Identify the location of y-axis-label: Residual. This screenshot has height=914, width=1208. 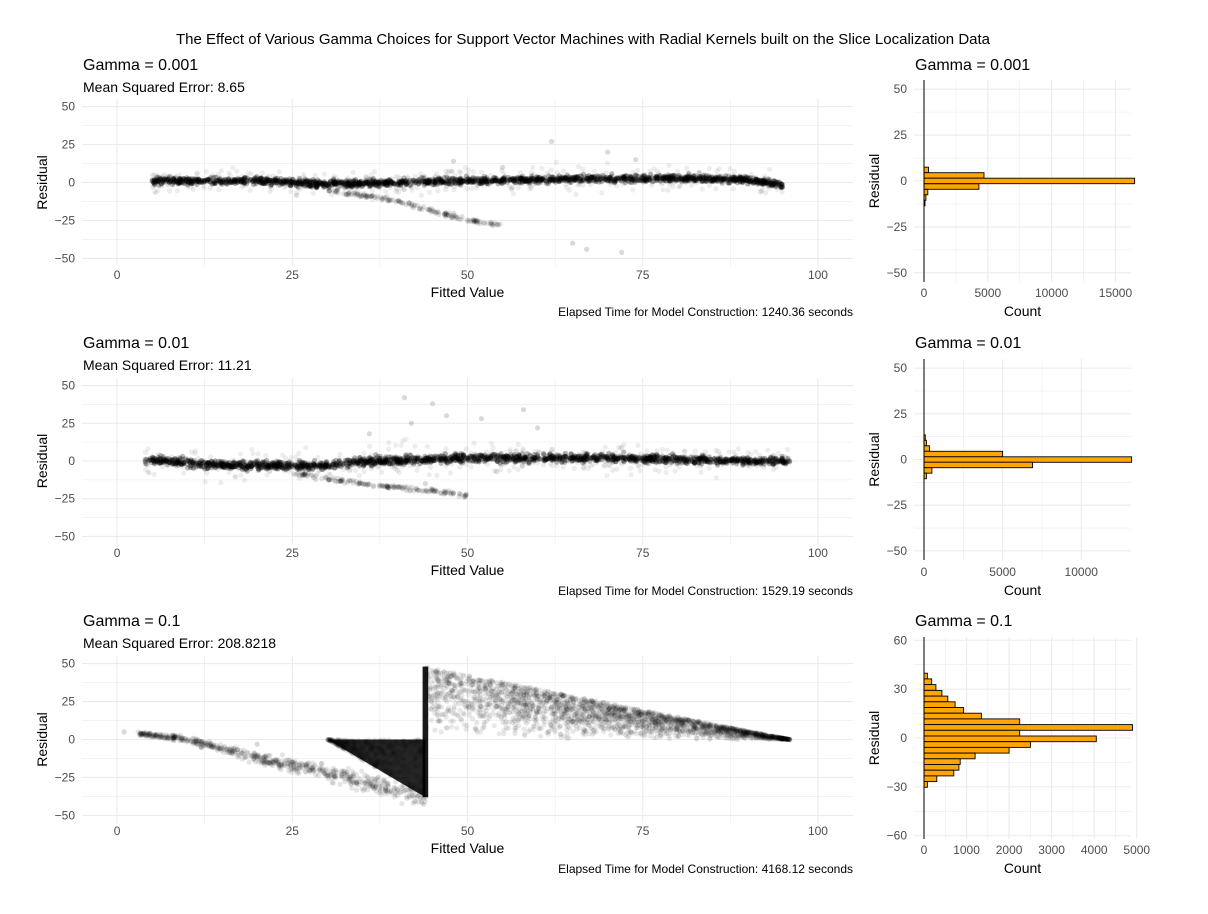
(42, 182).